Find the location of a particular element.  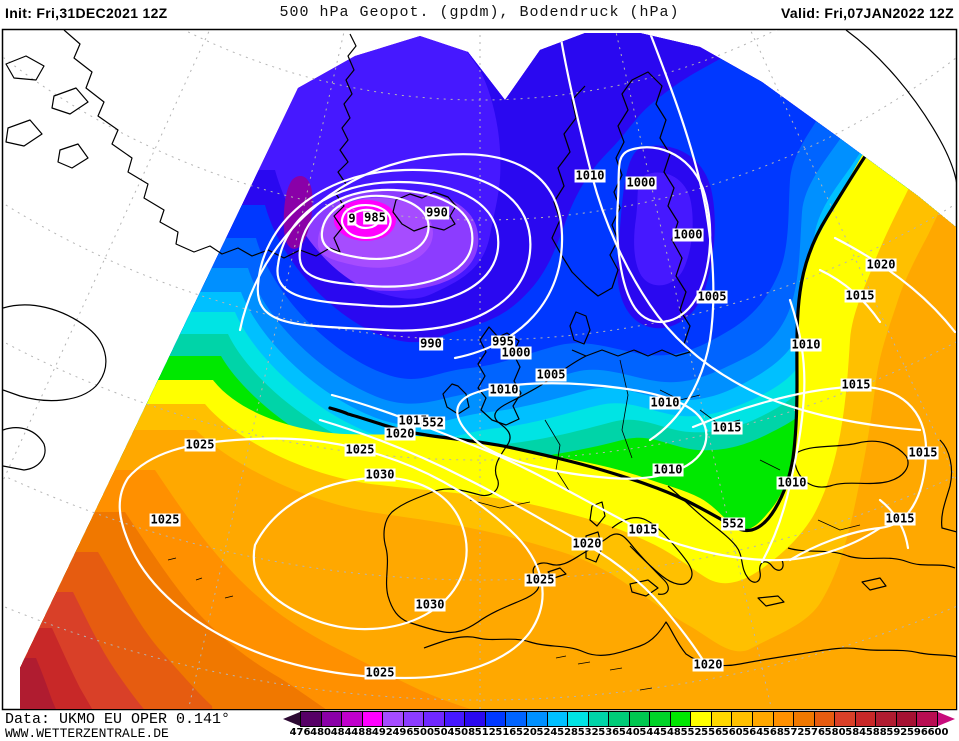

labrador-coast is located at coordinates (55, 353).